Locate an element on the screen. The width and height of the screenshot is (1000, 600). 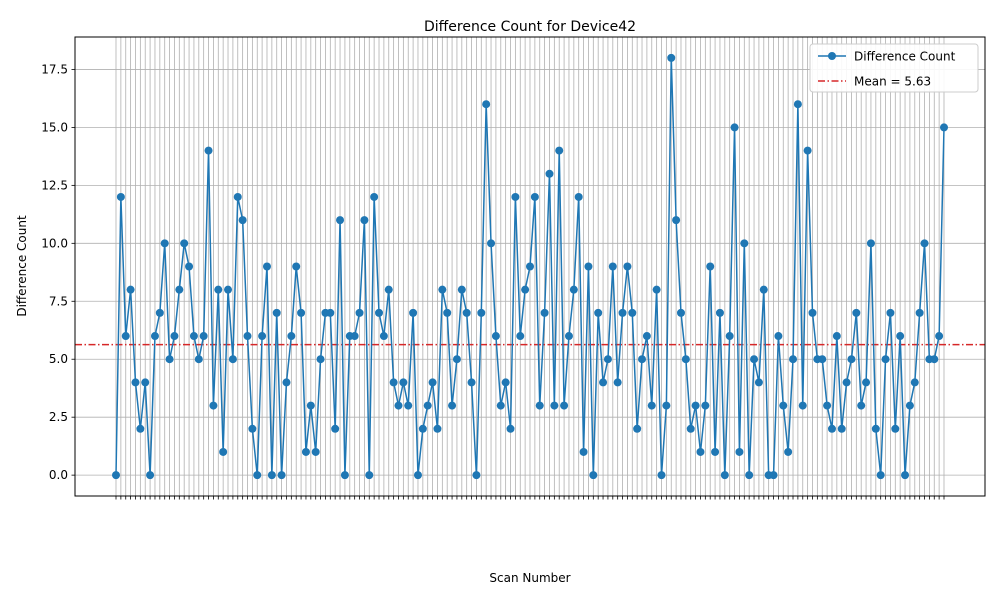
y-tick-label: 5.0 is located at coordinates (58, 359).